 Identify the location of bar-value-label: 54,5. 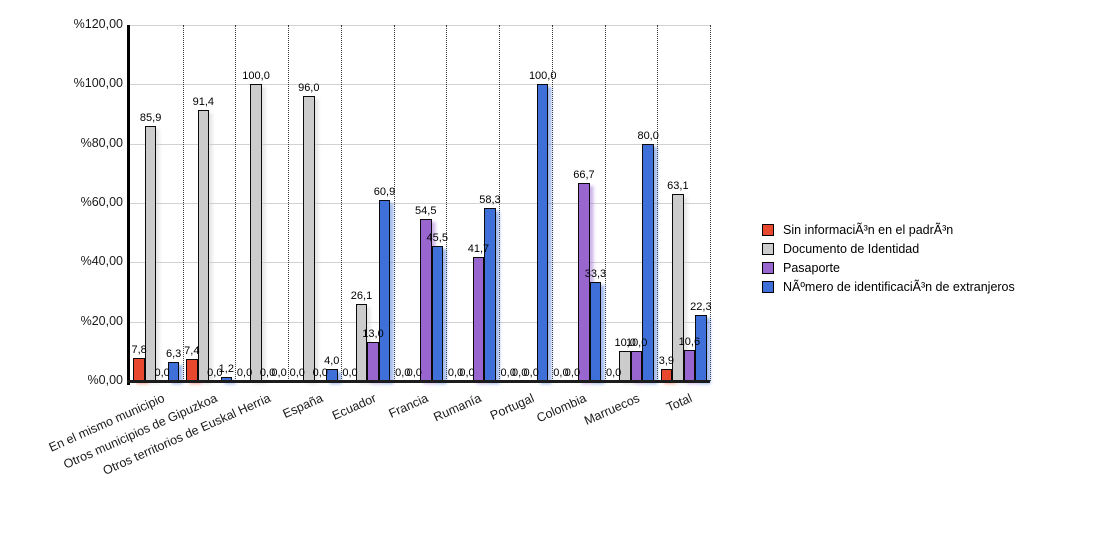
(426, 211).